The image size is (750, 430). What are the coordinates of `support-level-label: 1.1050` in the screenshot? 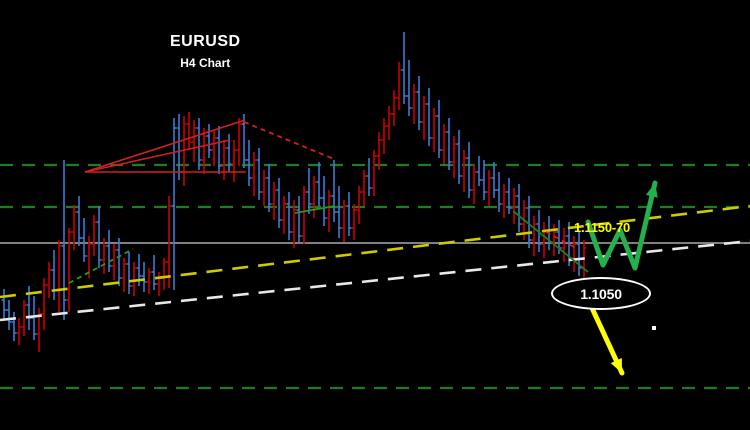 It's located at (601, 293).